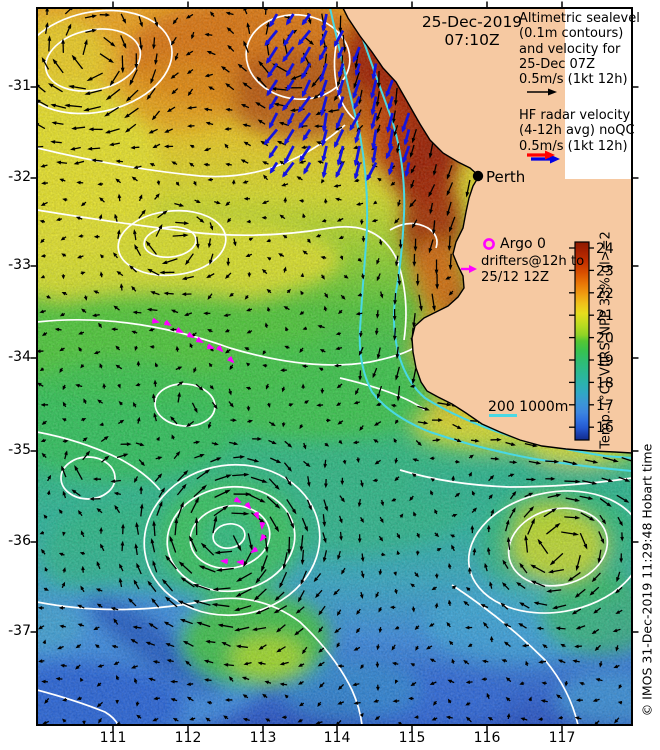  Describe the element at coordinates (487, 738) in the screenshot. I see `x-tick-label: 116` at that location.